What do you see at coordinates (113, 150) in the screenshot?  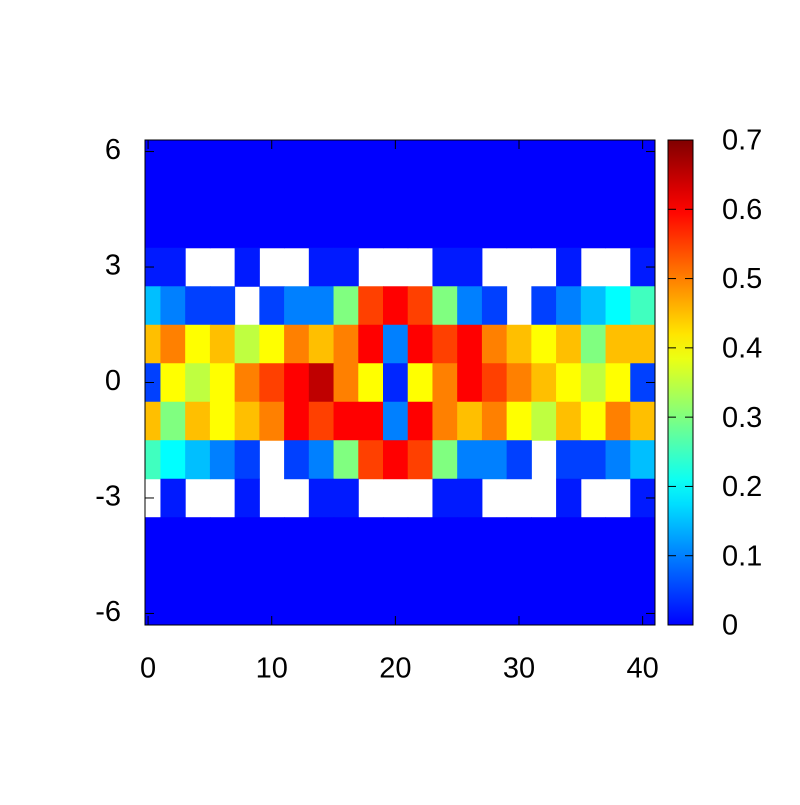 I see `y-tick-label: 6` at bounding box center [113, 150].